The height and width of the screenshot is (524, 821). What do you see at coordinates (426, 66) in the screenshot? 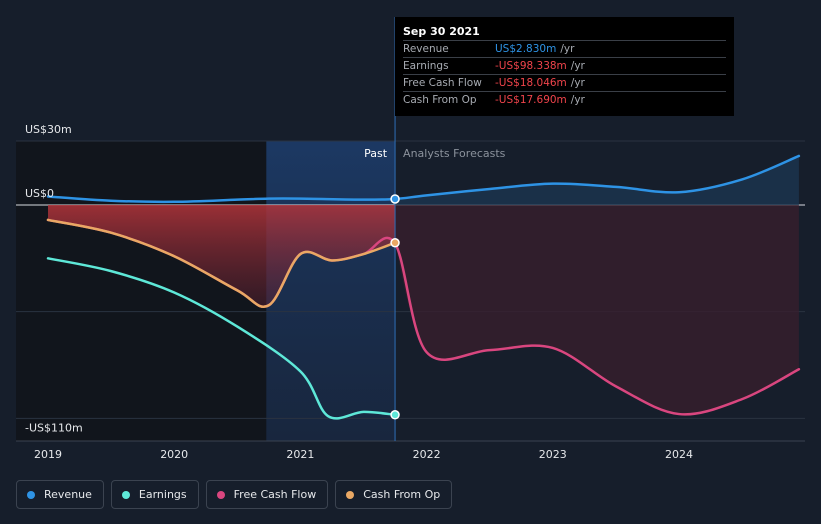
I see `tooltip-label: Earnings` at bounding box center [426, 66].